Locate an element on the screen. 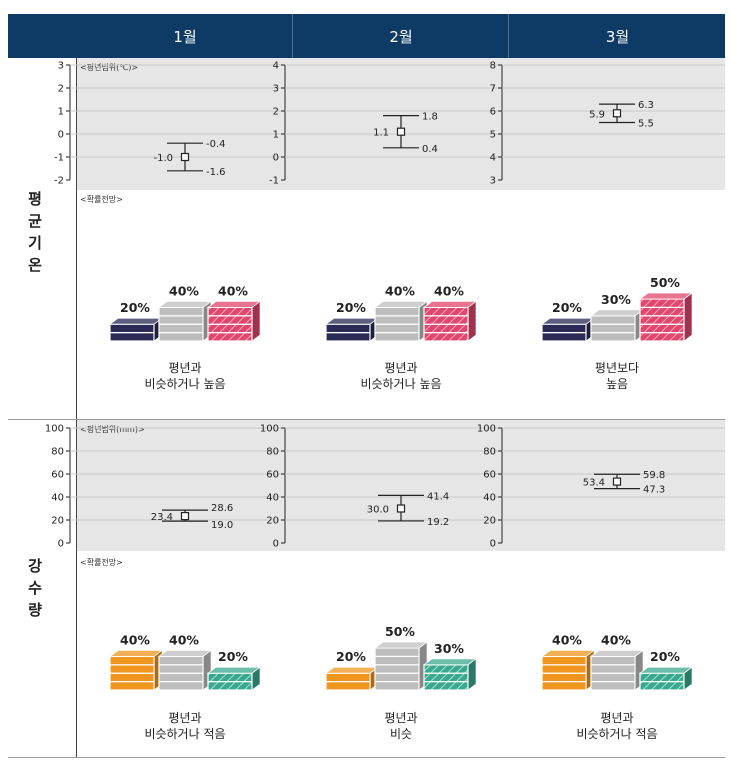 Image resolution: width=733 pixels, height=768 pixels. range-high-label: 6.3 is located at coordinates (646, 105).